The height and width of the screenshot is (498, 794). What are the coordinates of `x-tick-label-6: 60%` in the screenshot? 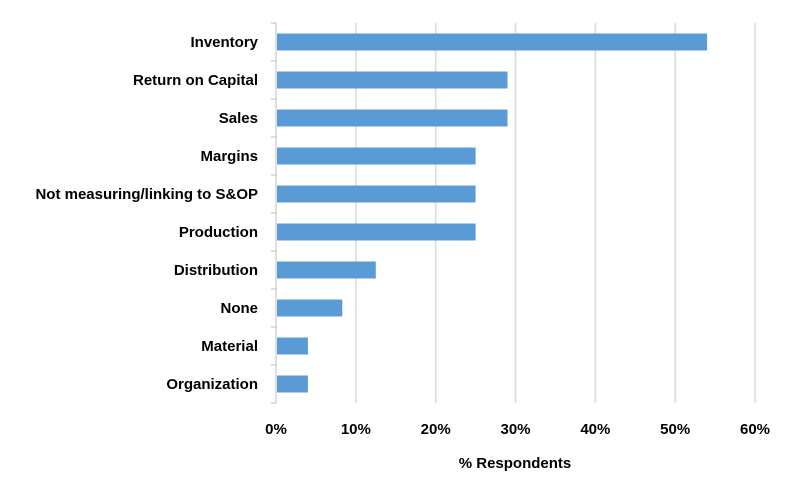 It's located at (755, 429).